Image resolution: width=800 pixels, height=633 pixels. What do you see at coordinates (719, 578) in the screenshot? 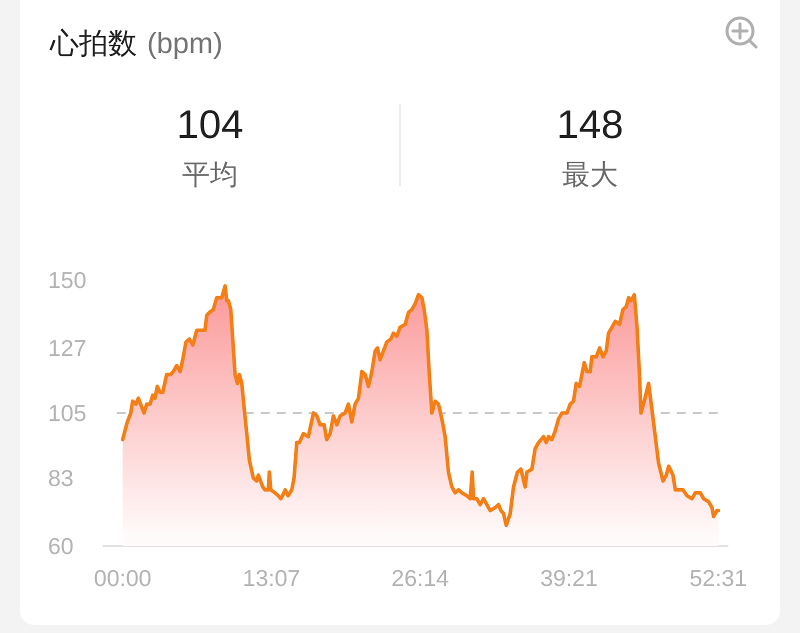
I see `x-tick-label: 52:31` at bounding box center [719, 578].